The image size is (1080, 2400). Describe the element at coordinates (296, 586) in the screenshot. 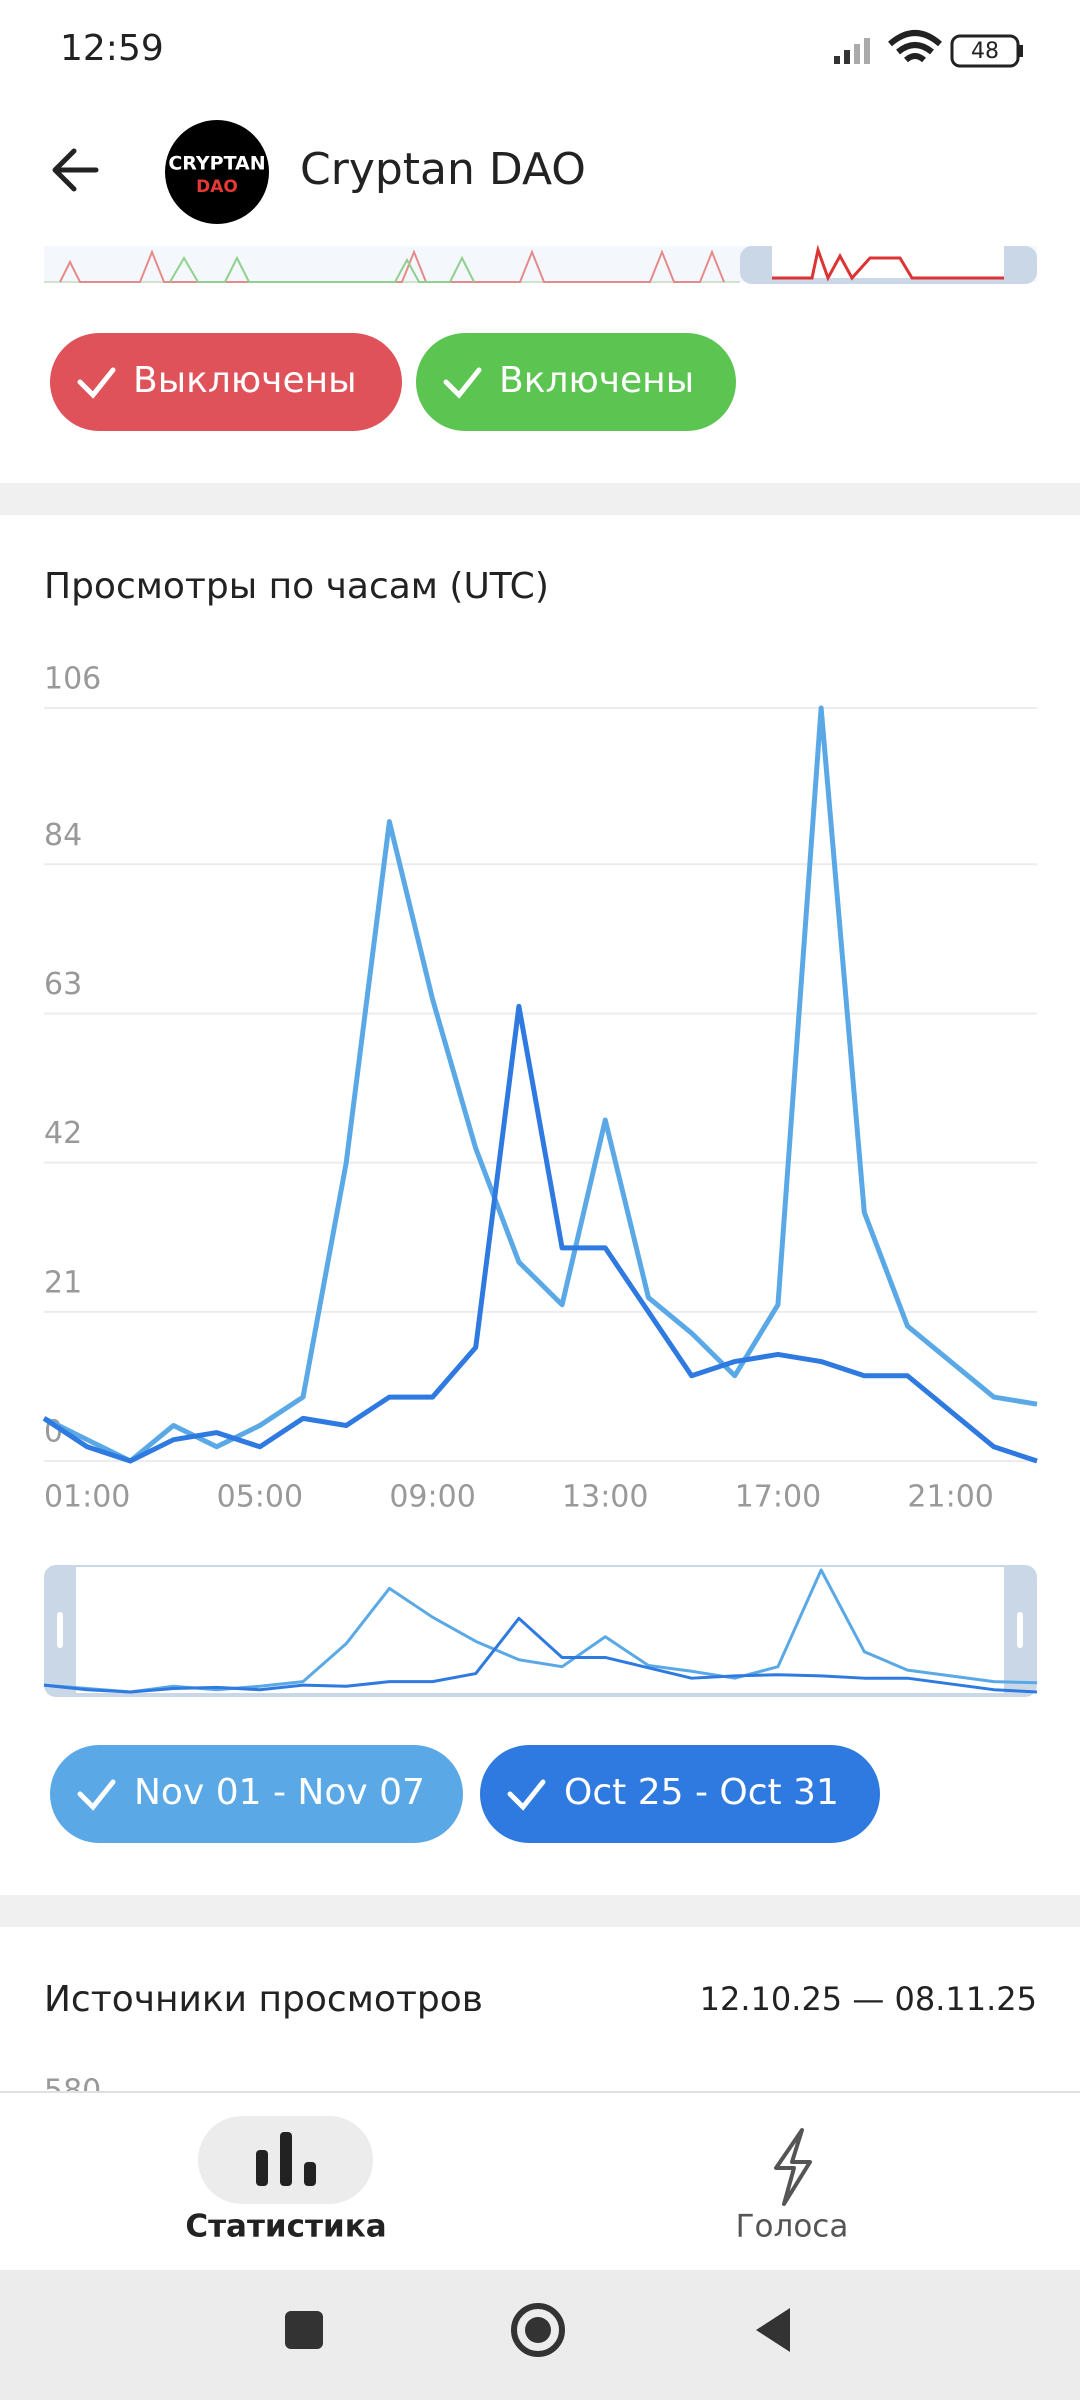

I see `chart-title: Просмотры по часам (UTC)` at that location.